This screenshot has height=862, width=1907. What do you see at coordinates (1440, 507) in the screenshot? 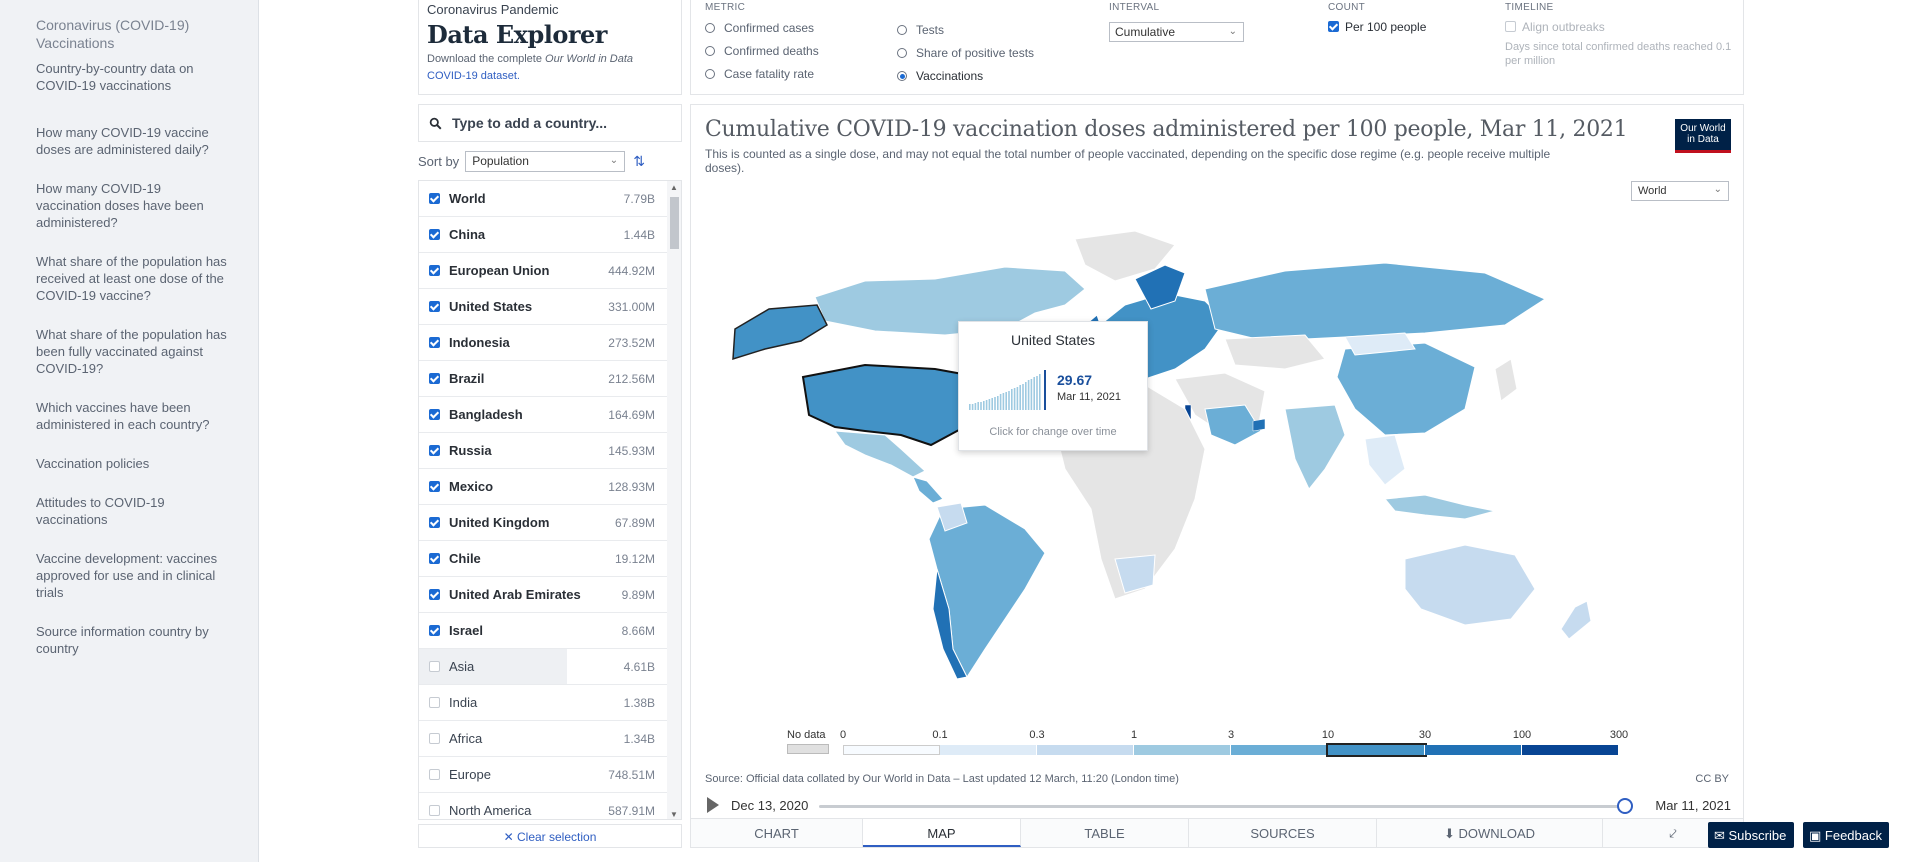
I see `map-indonesia` at bounding box center [1440, 507].